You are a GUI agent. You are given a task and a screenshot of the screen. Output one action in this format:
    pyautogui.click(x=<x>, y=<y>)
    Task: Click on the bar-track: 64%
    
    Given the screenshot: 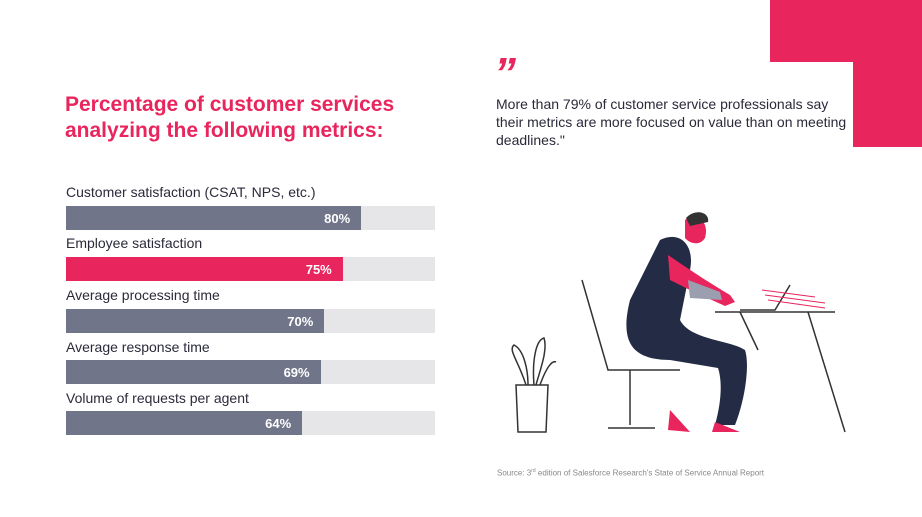 What is the action you would take?
    pyautogui.click(x=250, y=423)
    